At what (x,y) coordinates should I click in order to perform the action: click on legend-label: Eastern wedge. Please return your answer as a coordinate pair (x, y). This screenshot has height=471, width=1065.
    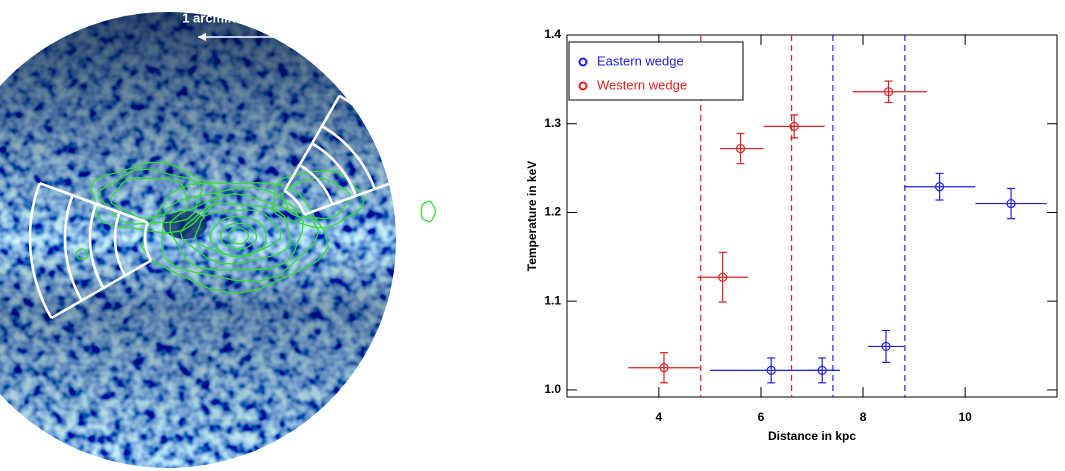
    Looking at the image, I should click on (640, 60).